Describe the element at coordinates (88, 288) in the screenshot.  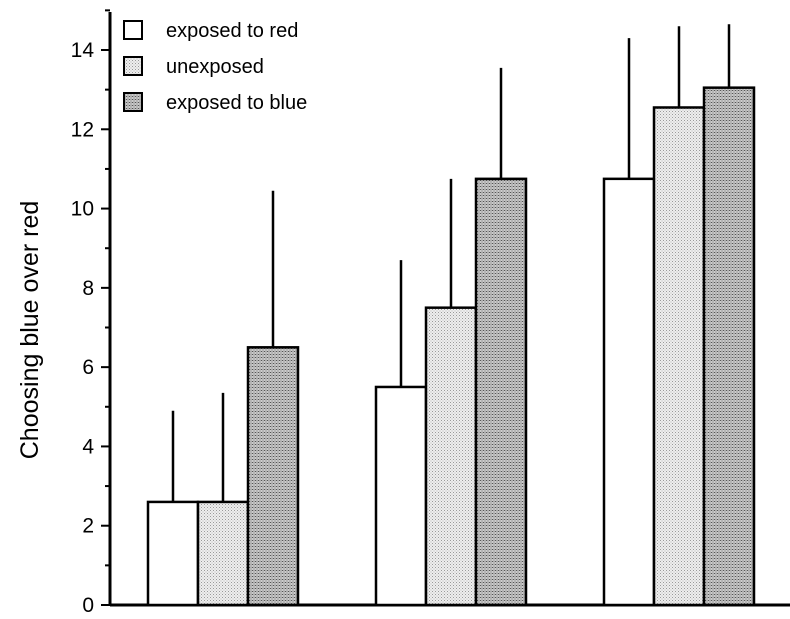
I see `y-tick-label: 8` at that location.